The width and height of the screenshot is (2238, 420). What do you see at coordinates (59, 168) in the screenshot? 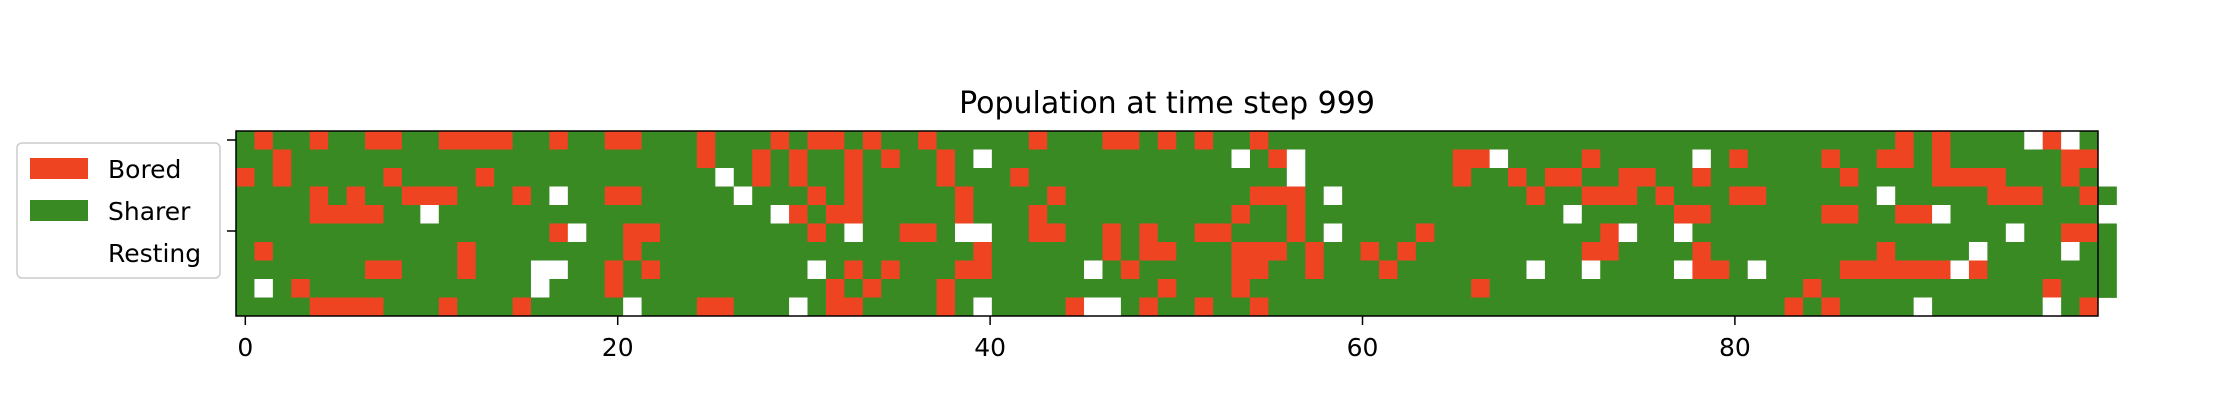
I see `legend-swatch-bored` at bounding box center [59, 168].